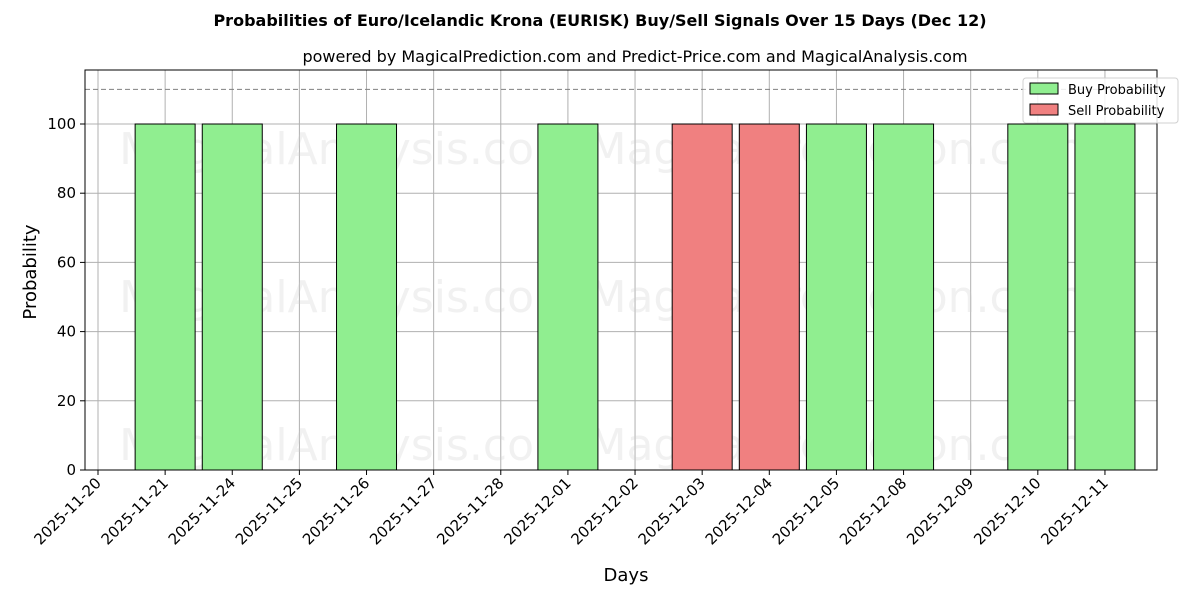  I want to click on y-axis-label: Probability, so click(30, 271).